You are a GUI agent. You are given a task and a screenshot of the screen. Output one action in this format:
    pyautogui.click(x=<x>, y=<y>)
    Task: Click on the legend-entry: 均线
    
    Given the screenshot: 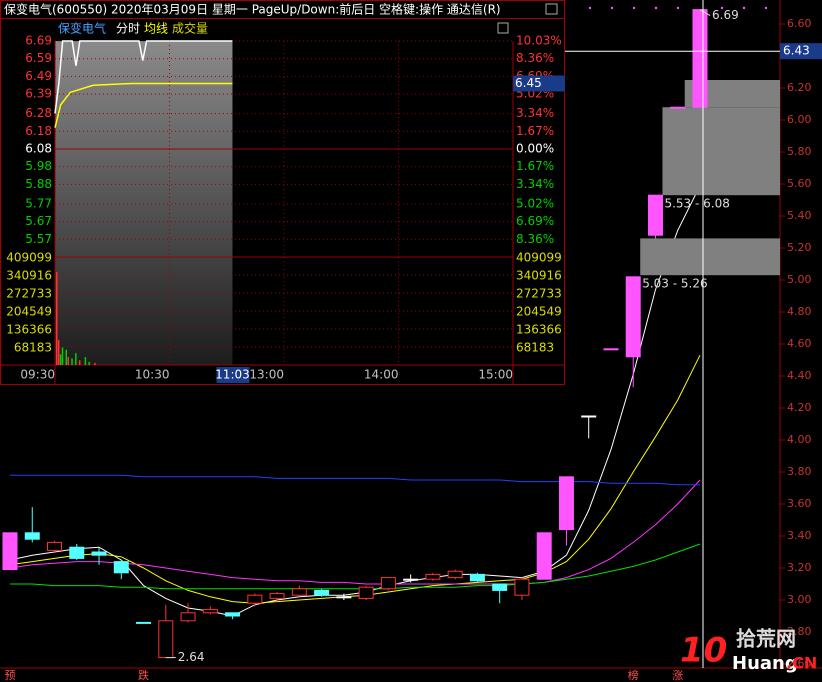 What is the action you would take?
    pyautogui.click(x=156, y=29)
    